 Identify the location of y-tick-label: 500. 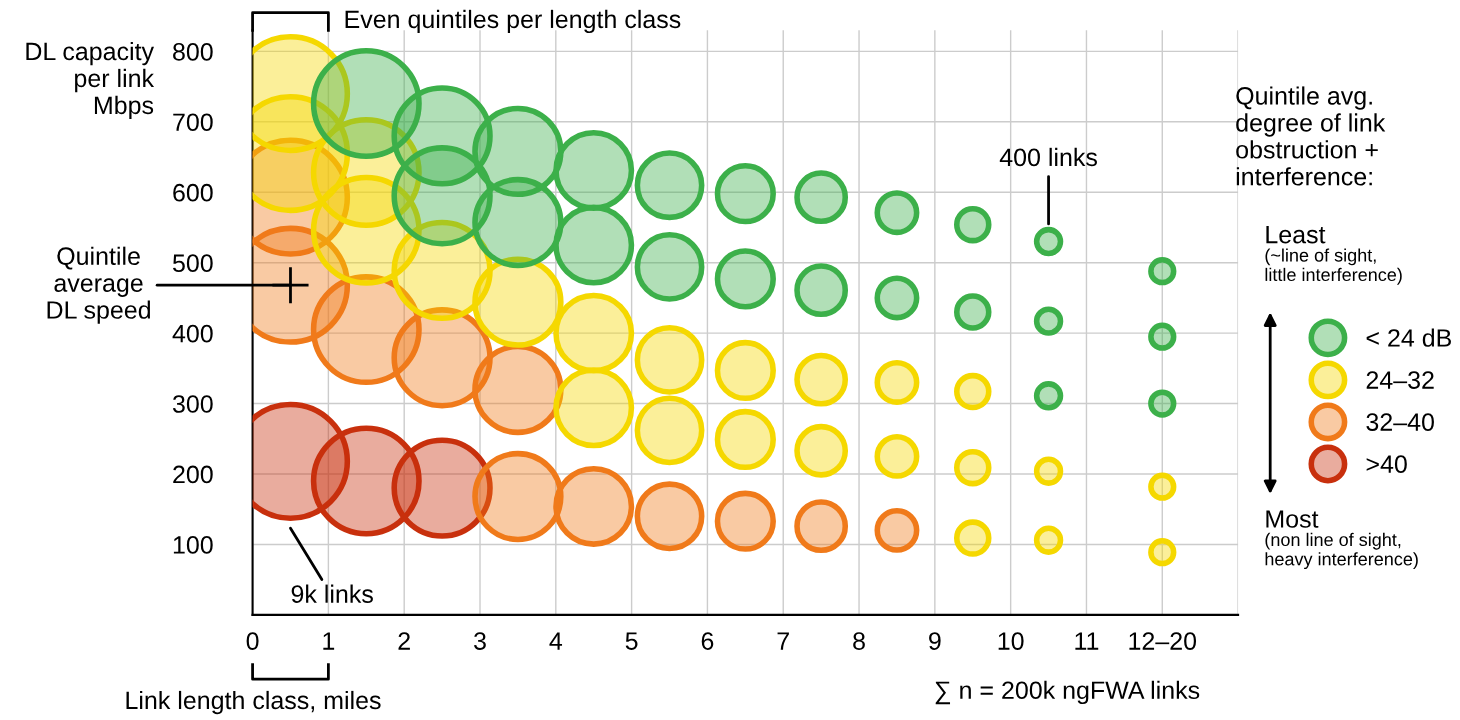
(192, 263).